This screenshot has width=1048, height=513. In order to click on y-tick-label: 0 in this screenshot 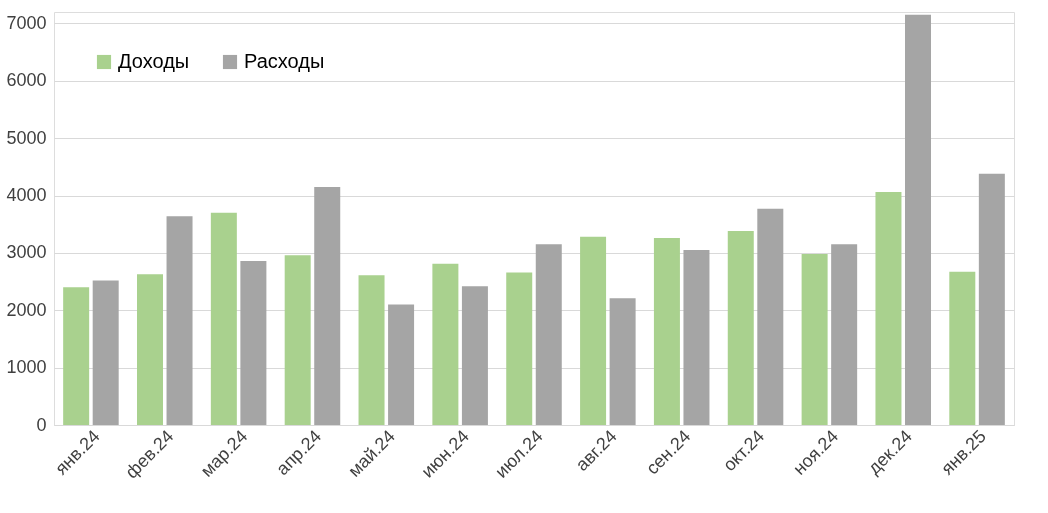, I will do `click(41, 424)`.